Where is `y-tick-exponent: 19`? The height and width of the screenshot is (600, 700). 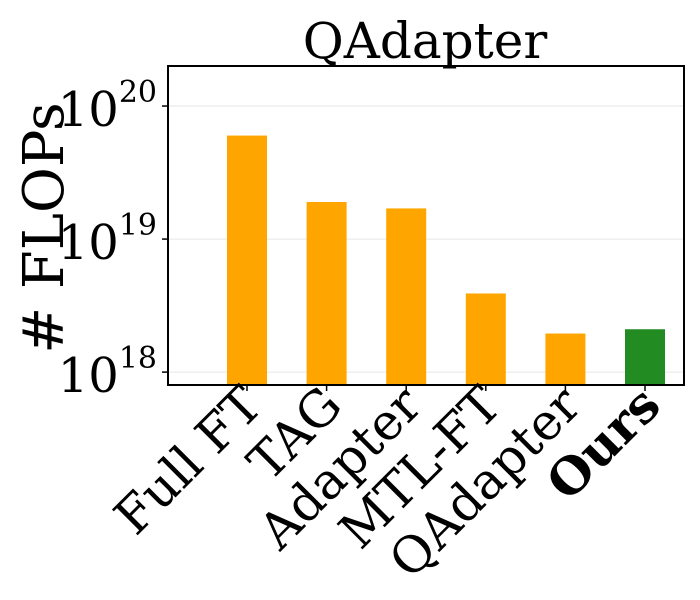 y-tick-exponent: 19 is located at coordinates (138, 225).